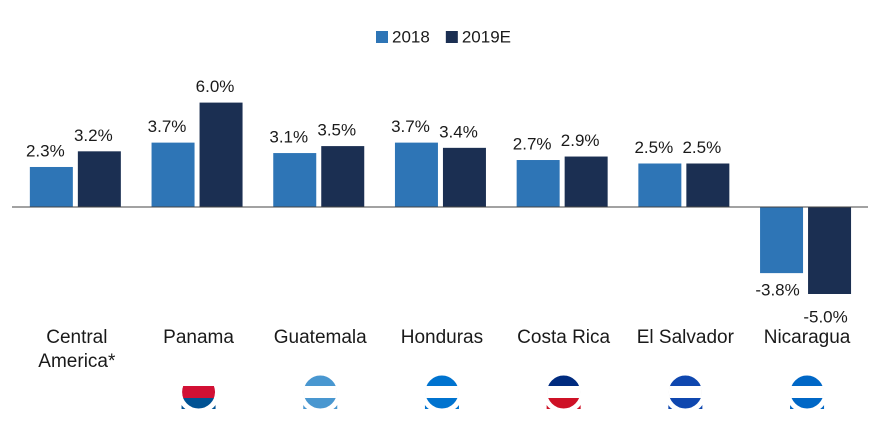  What do you see at coordinates (93, 135) in the screenshot?
I see `data-label: 3.2%` at bounding box center [93, 135].